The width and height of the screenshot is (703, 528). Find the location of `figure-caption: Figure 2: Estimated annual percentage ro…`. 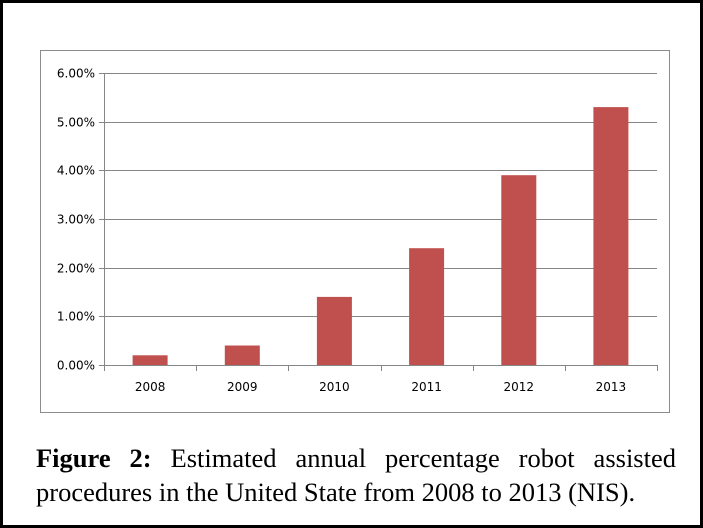

figure-caption: Figure 2: Estimated annual percentage ro… is located at coordinates (356, 475).